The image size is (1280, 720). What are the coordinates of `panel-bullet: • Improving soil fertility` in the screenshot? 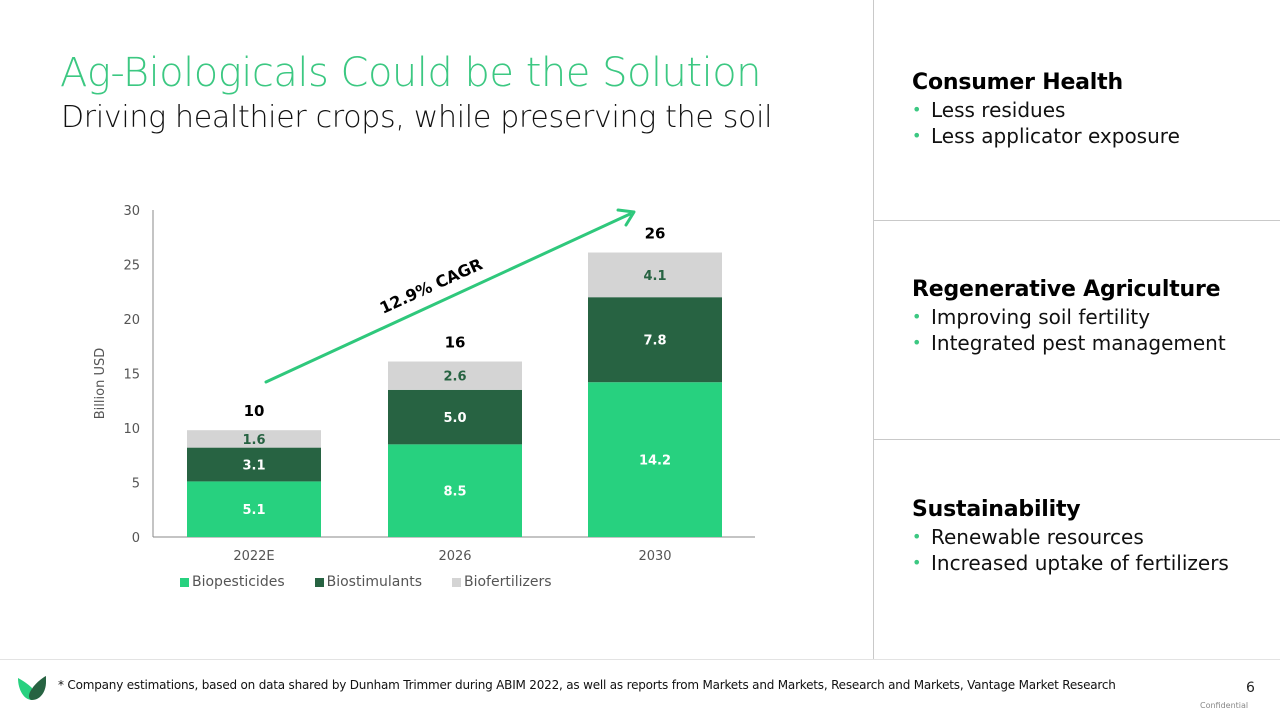 It's located at (1069, 317).